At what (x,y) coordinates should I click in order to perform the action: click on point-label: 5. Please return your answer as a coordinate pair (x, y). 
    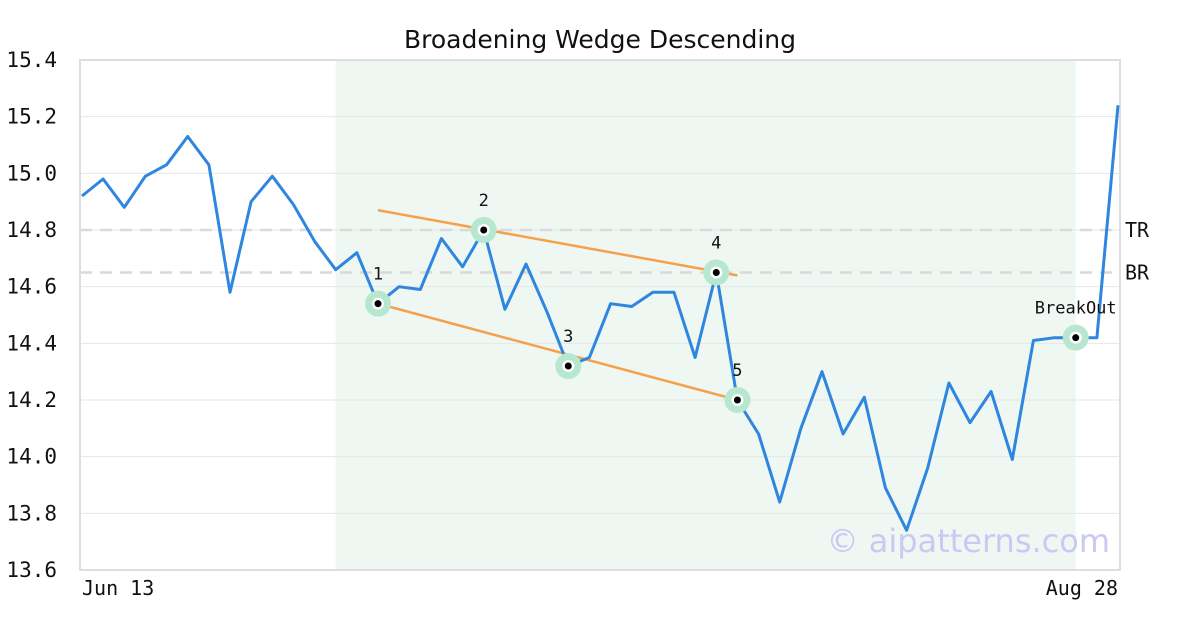
    Looking at the image, I should click on (737, 371).